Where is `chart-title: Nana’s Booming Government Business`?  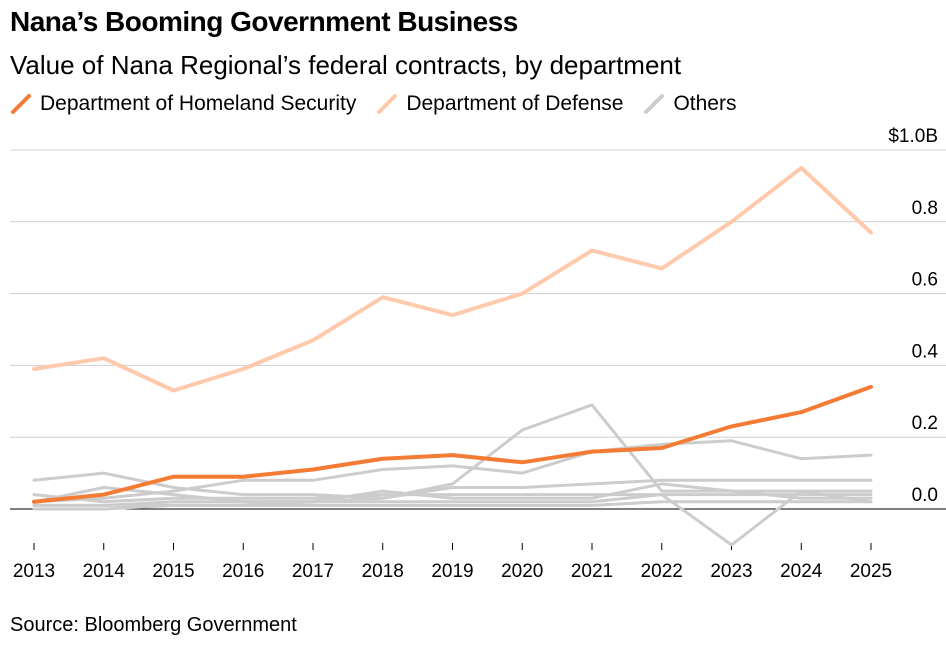
chart-title: Nana’s Booming Government Business is located at coordinates (264, 21).